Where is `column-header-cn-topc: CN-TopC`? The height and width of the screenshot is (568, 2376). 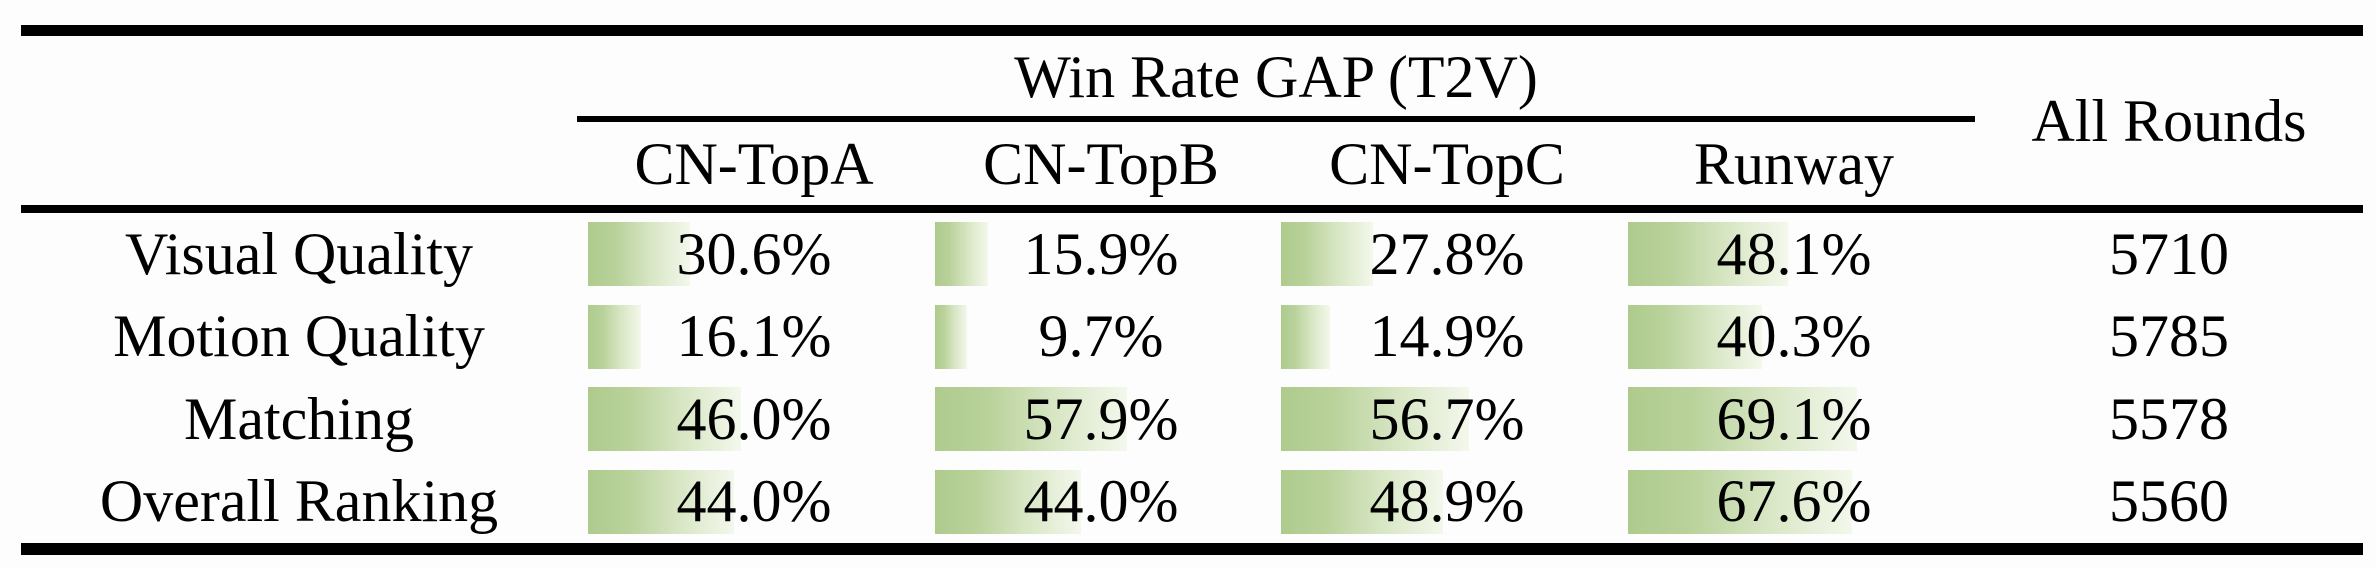
column-header-cn-topc: CN-TopC is located at coordinates (1447, 164).